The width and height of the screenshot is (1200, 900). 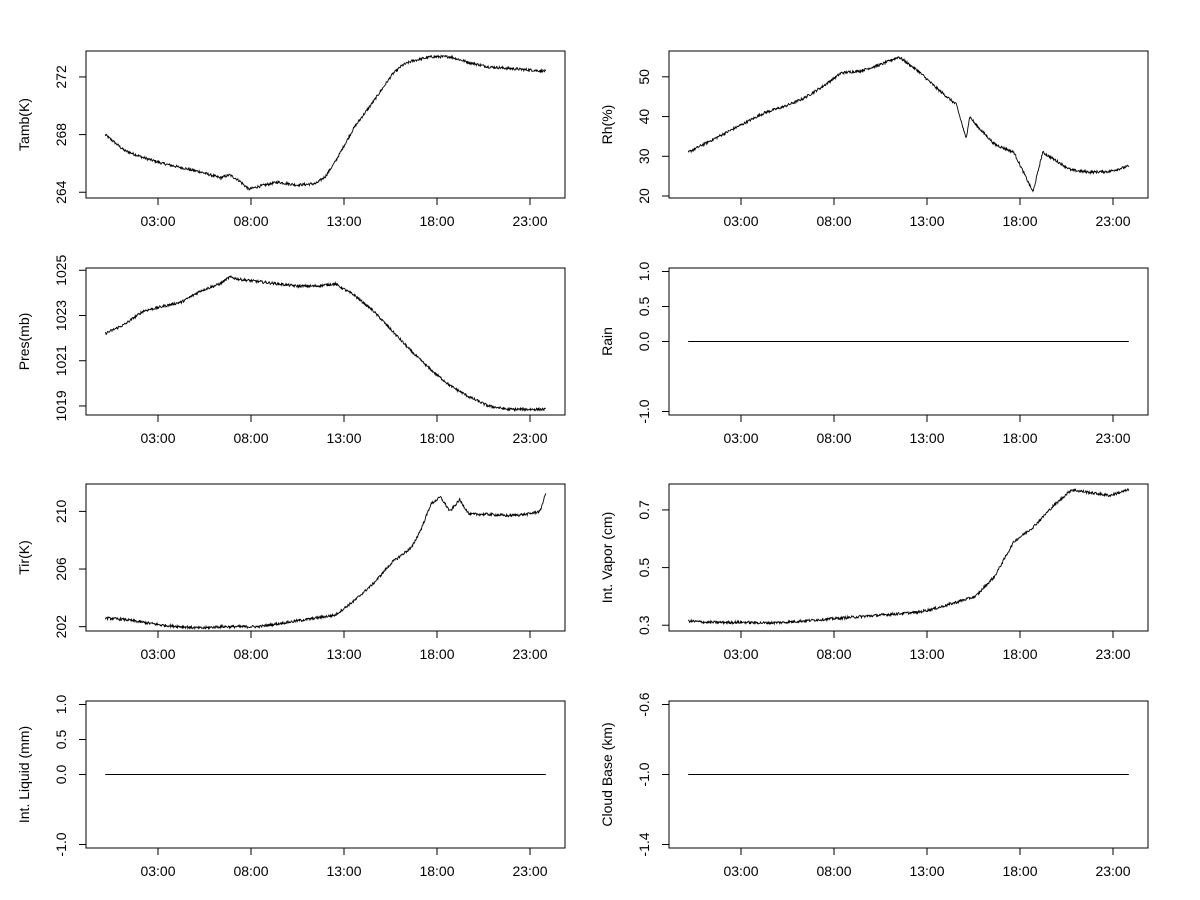 I want to click on y-axis-label: Cloud Base (km), so click(x=607, y=774).